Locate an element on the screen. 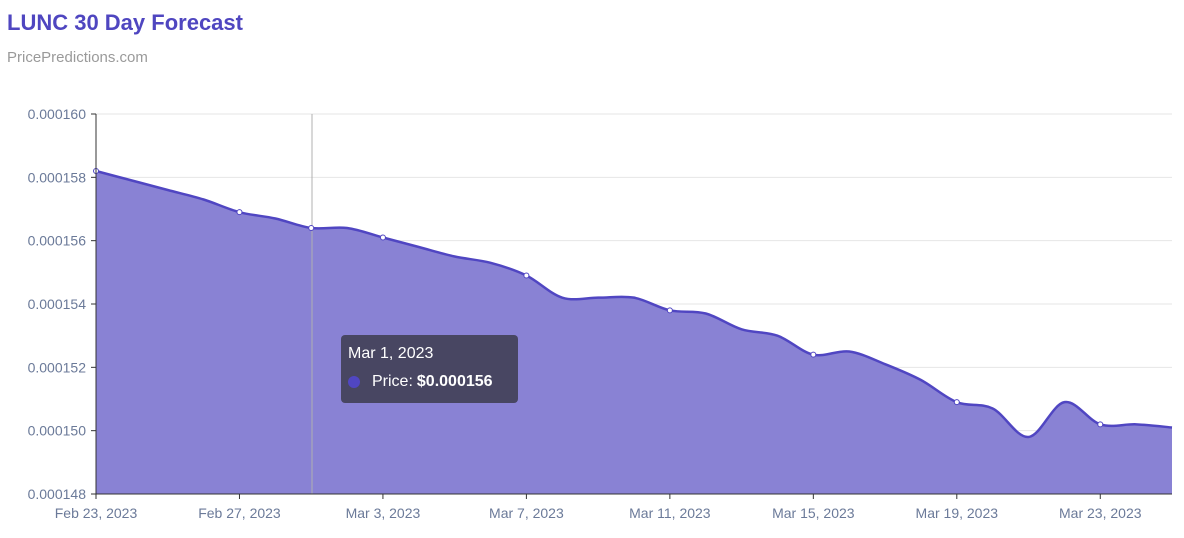  y-tick-label: 0.000158 is located at coordinates (57, 177).